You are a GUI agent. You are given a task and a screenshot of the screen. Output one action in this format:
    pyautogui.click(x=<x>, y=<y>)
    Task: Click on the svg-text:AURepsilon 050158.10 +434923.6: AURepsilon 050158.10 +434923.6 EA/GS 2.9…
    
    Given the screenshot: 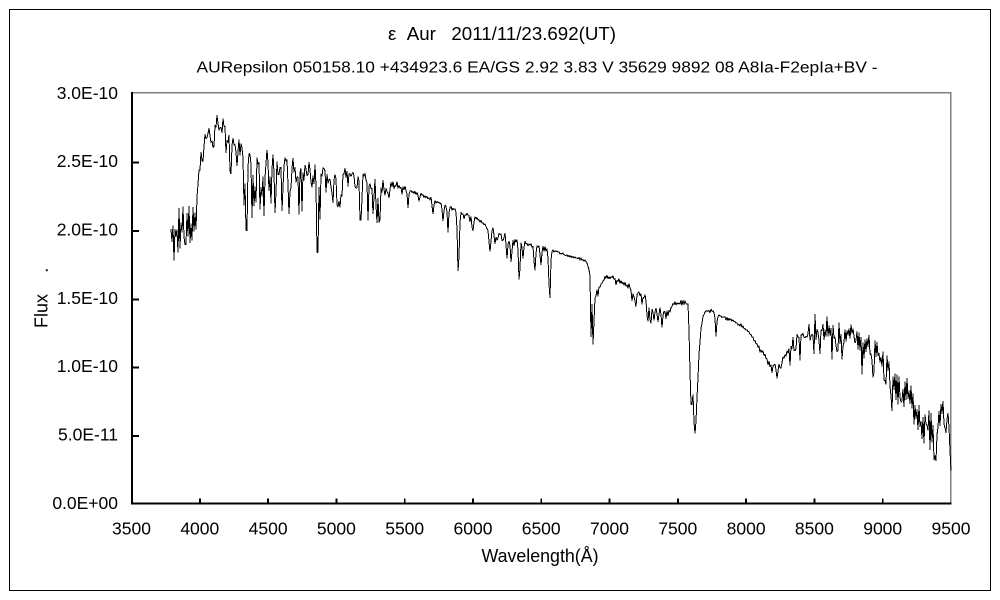 What is the action you would take?
    pyautogui.click(x=537, y=68)
    